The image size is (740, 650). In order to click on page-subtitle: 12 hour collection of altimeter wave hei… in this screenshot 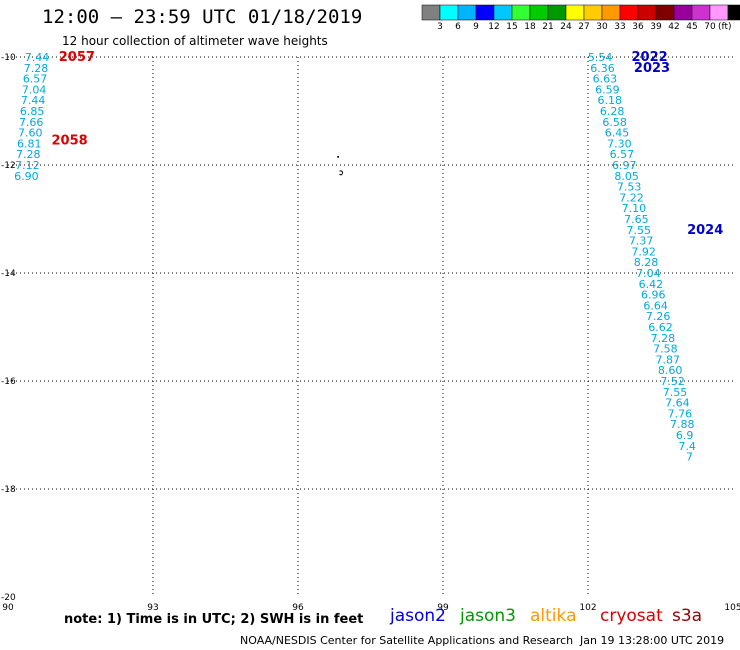, I will do `click(195, 41)`.